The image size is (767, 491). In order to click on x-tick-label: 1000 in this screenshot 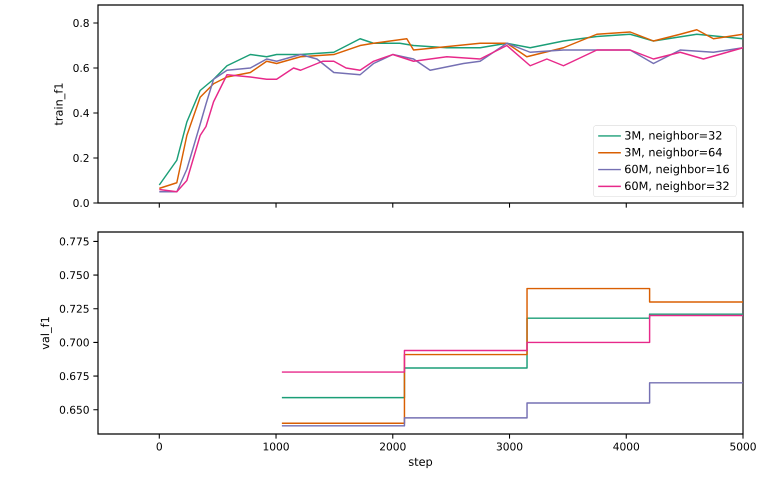, I will do `click(276, 446)`.